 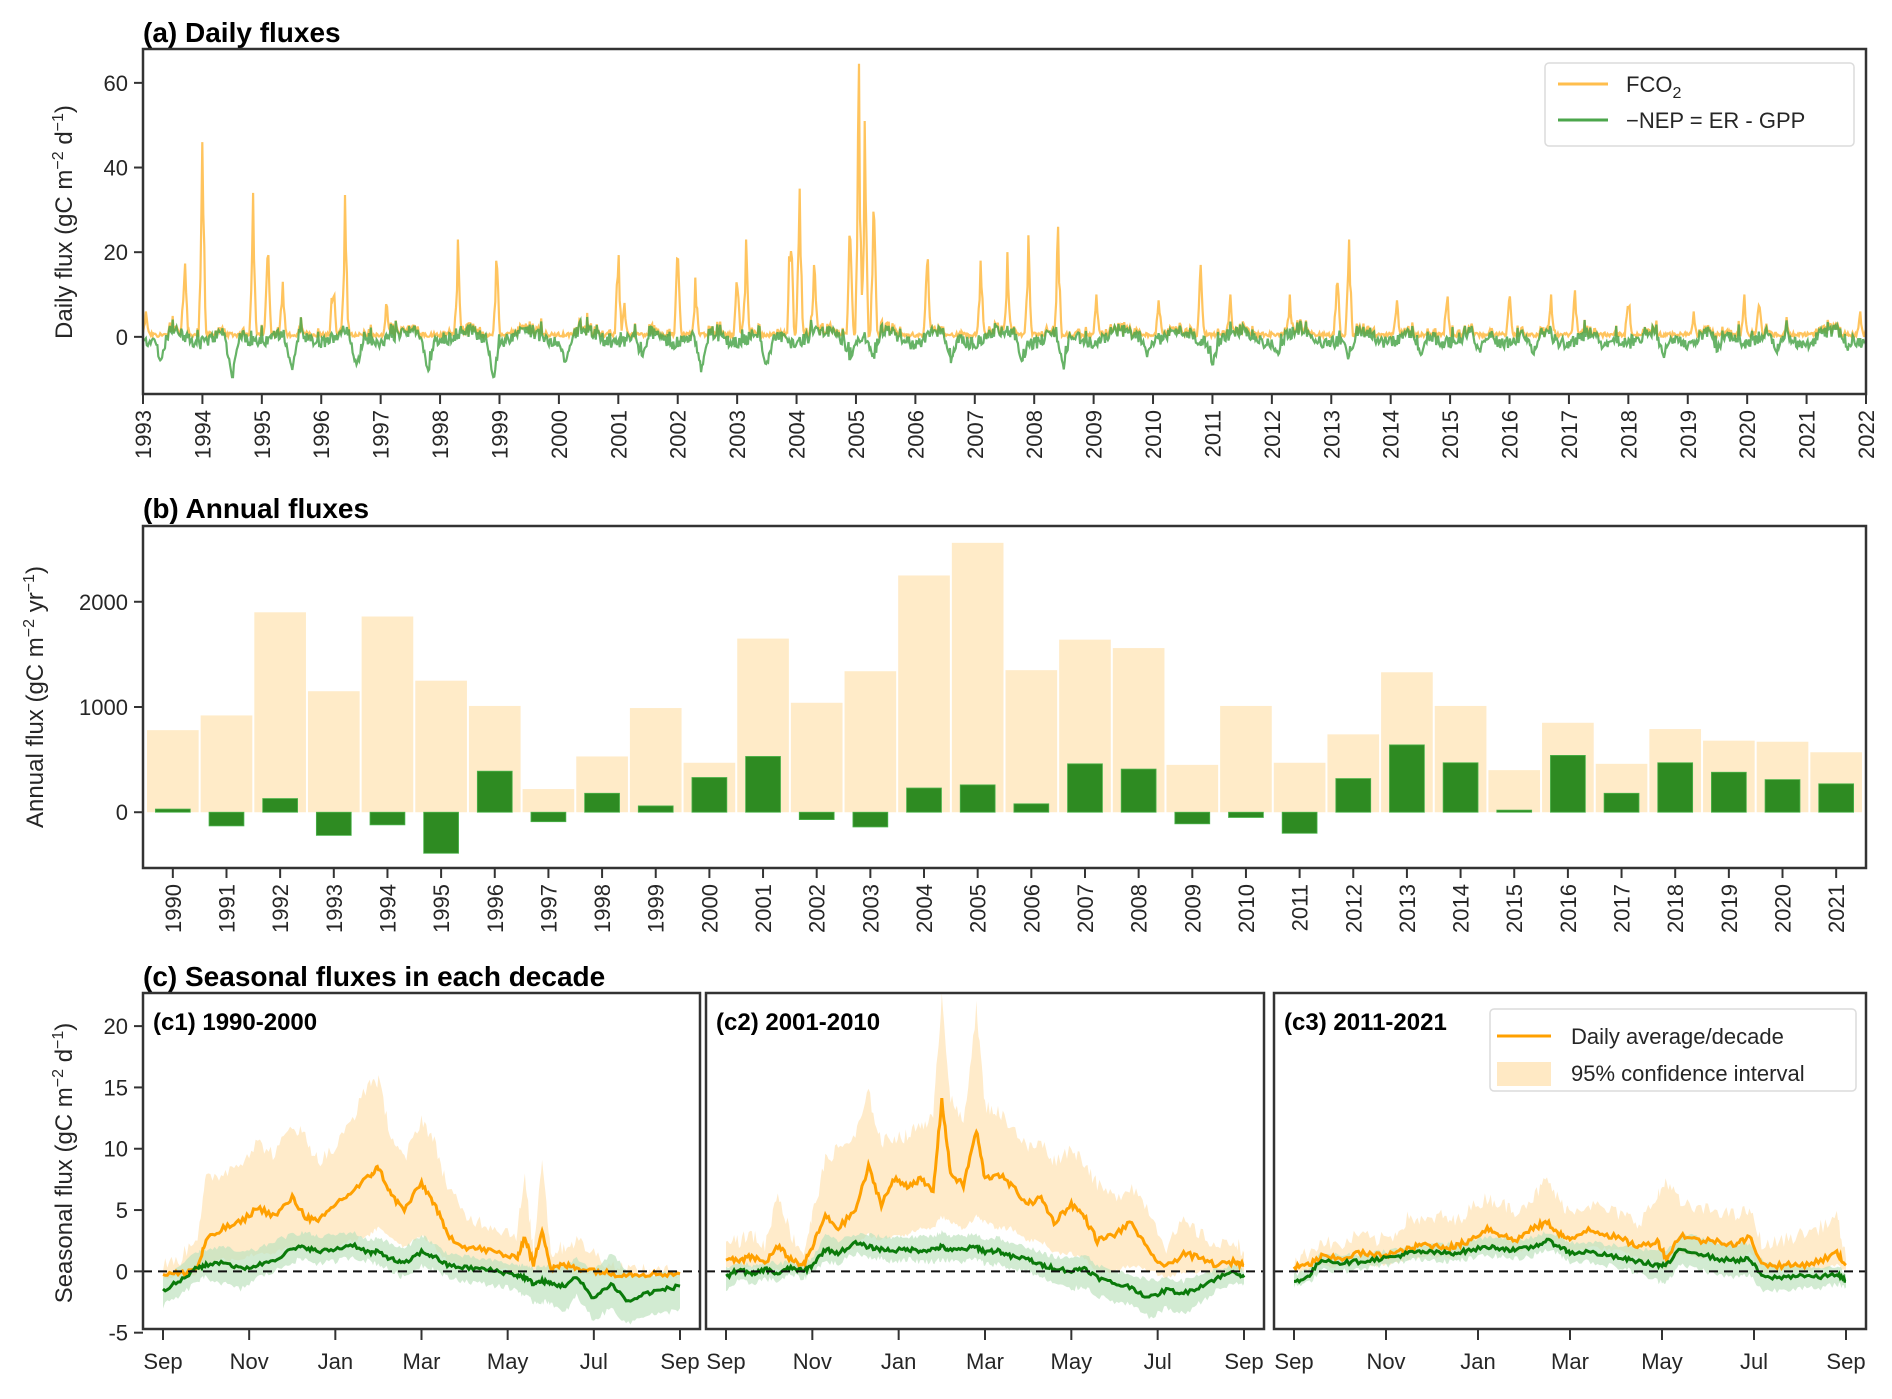 I want to click on x-tick-label: 1992, so click(x=280, y=908).